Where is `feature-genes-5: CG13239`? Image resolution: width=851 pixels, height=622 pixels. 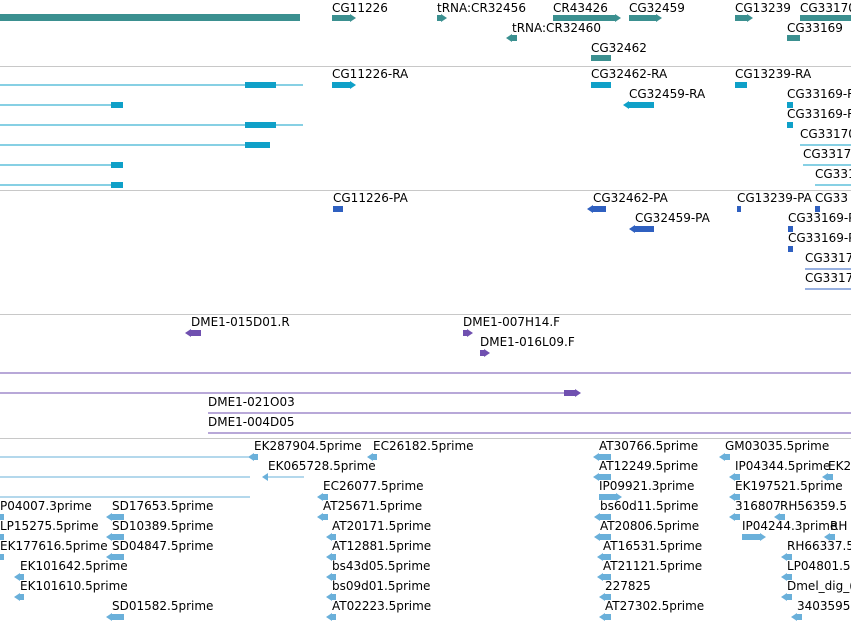 feature-genes-5: CG13239 is located at coordinates (763, 11).